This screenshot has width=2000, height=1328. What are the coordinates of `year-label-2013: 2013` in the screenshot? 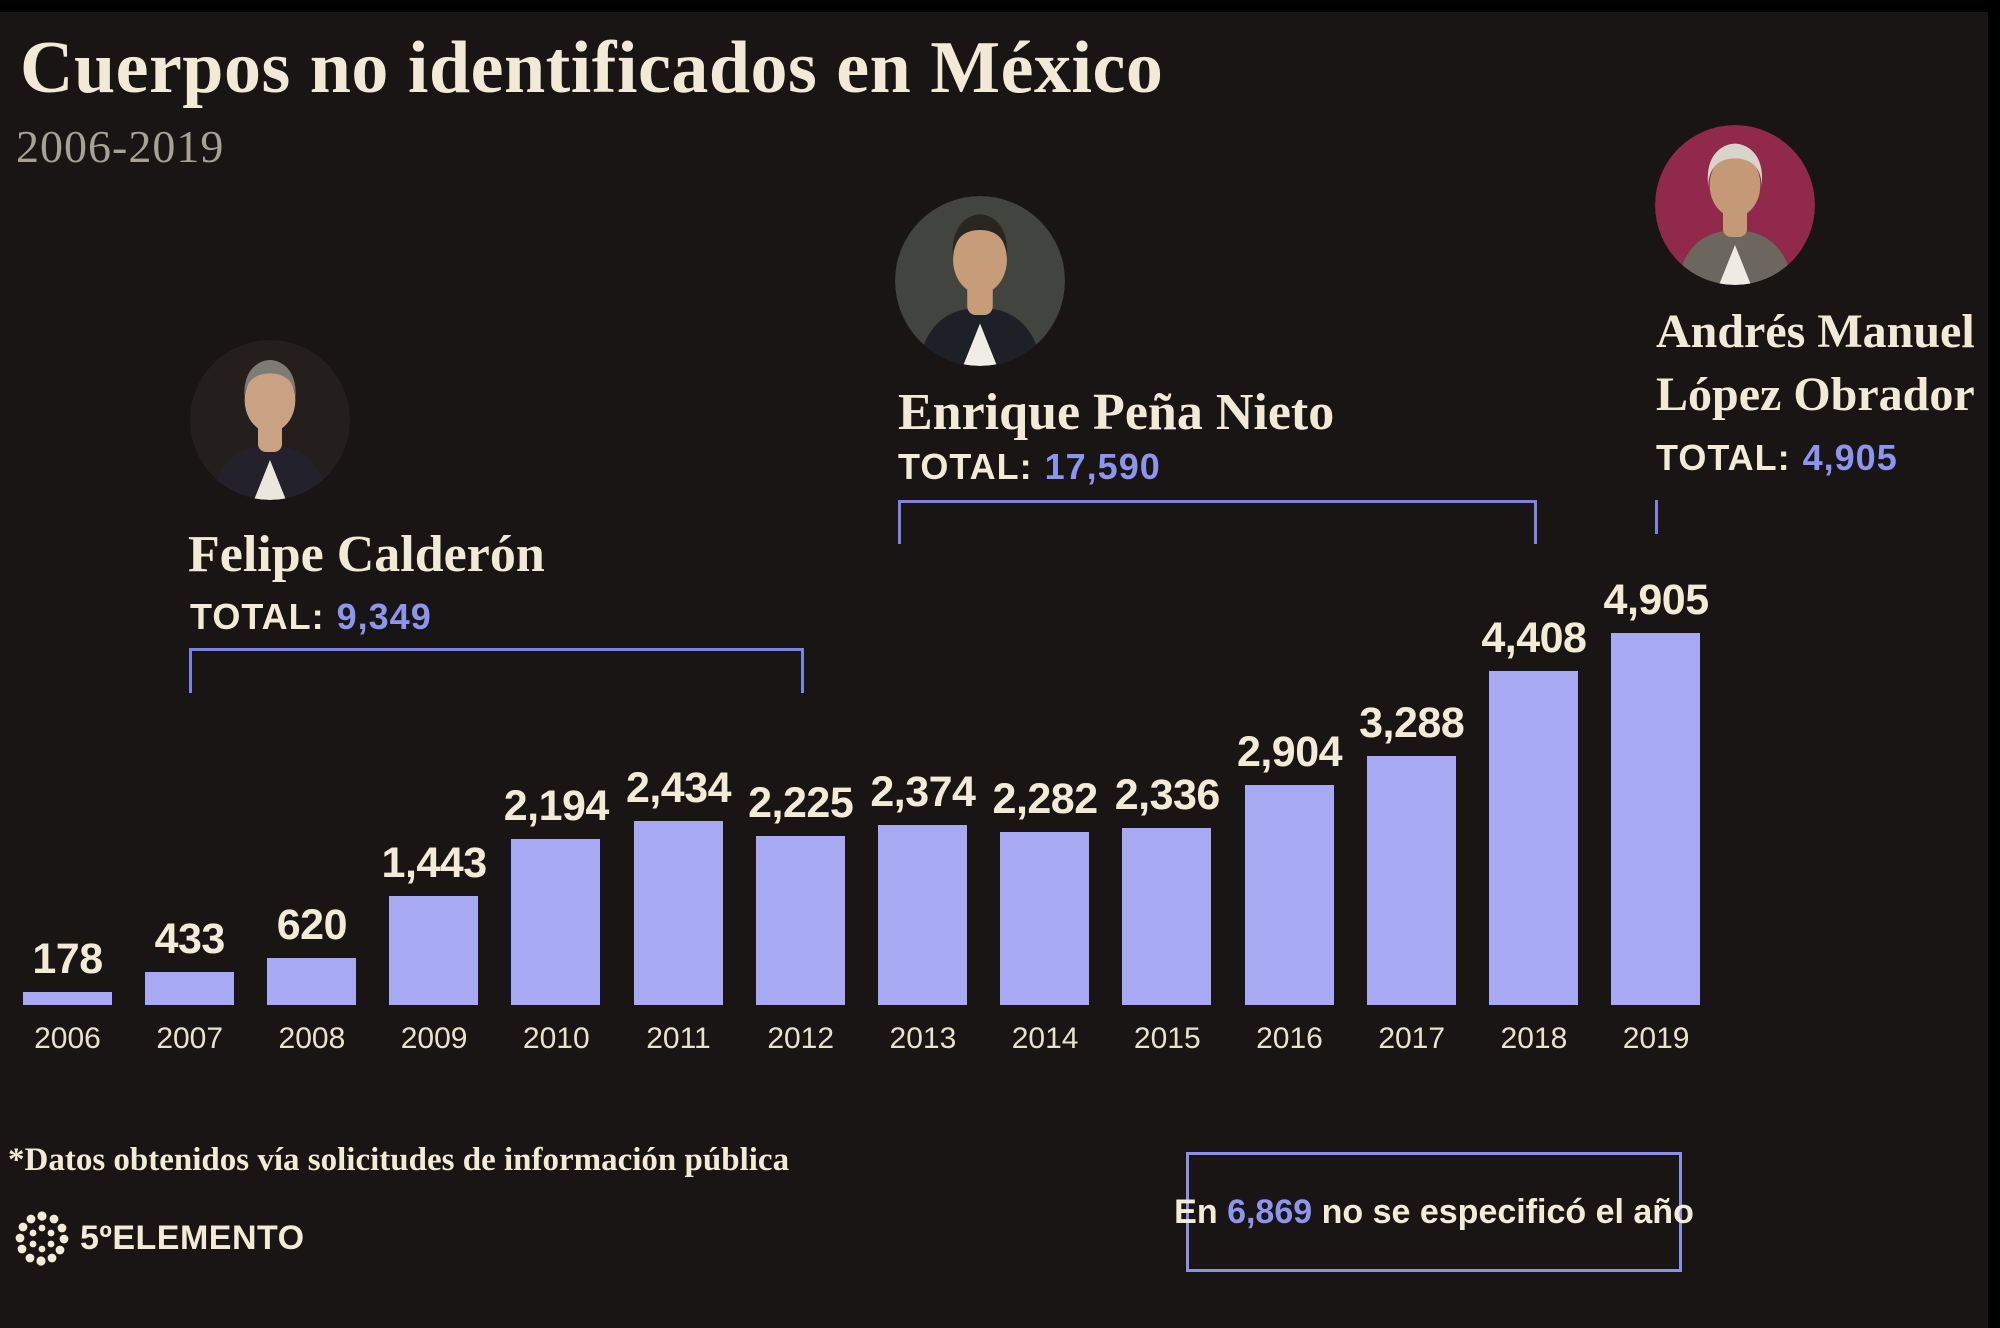 It's located at (923, 1038).